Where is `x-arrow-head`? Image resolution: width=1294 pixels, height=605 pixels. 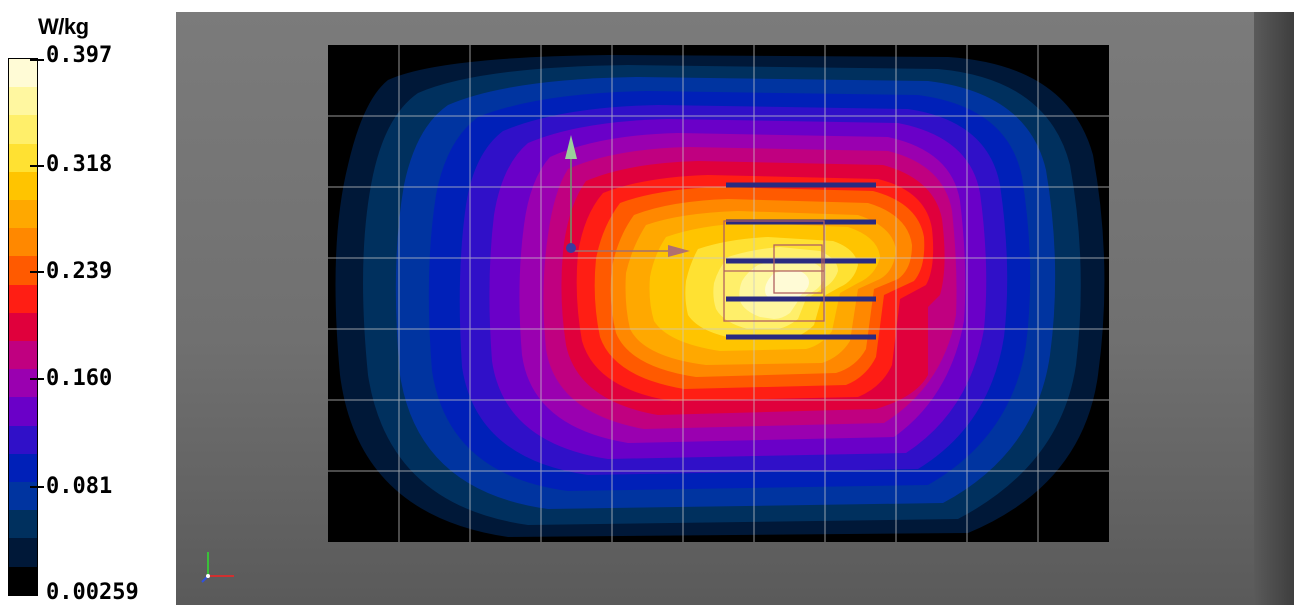 x-arrow-head is located at coordinates (679, 251).